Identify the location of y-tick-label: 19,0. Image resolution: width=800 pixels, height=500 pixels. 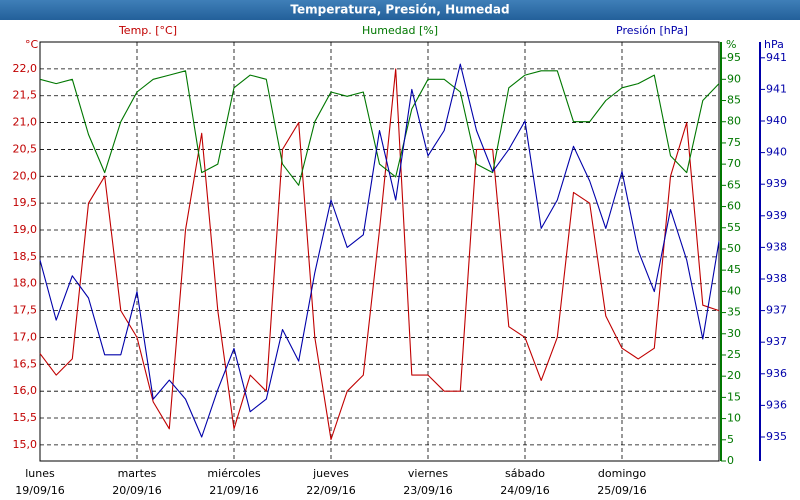
(25, 229).